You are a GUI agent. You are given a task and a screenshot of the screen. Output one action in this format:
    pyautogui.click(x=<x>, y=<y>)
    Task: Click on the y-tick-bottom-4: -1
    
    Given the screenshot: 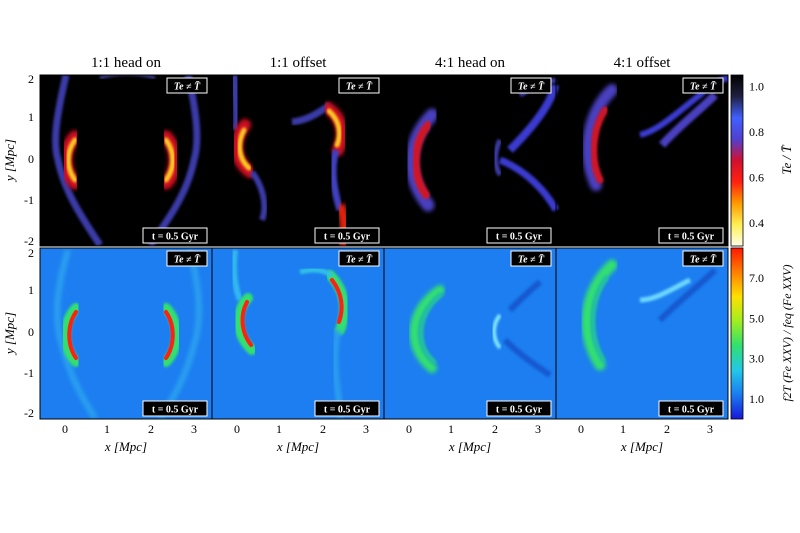 What is the action you would take?
    pyautogui.click(x=29, y=373)
    